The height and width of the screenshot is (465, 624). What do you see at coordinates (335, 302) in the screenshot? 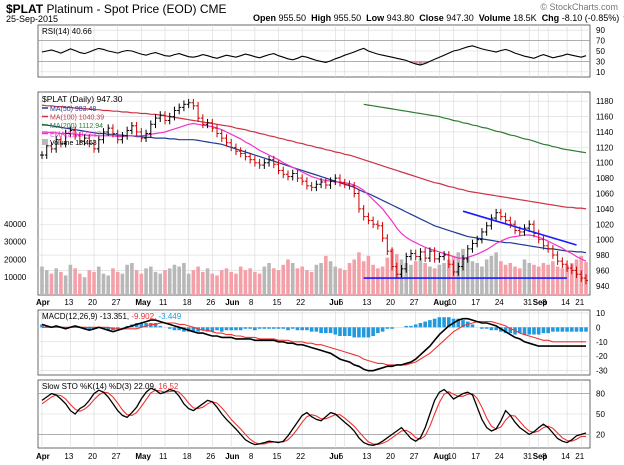
I see `price-x-label: Jul` at bounding box center [335, 302].